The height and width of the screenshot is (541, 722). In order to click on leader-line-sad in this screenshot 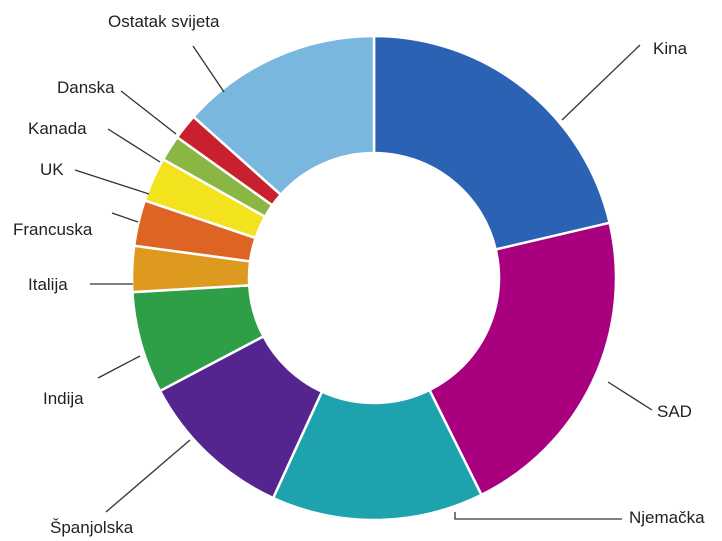, I will do `click(630, 396)`.